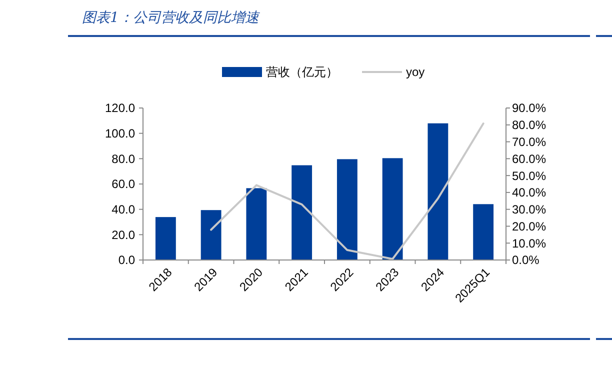 This screenshot has height=371, width=612. What do you see at coordinates (124, 235) in the screenshot?
I see `y-tick-label: 20.0` at bounding box center [124, 235].